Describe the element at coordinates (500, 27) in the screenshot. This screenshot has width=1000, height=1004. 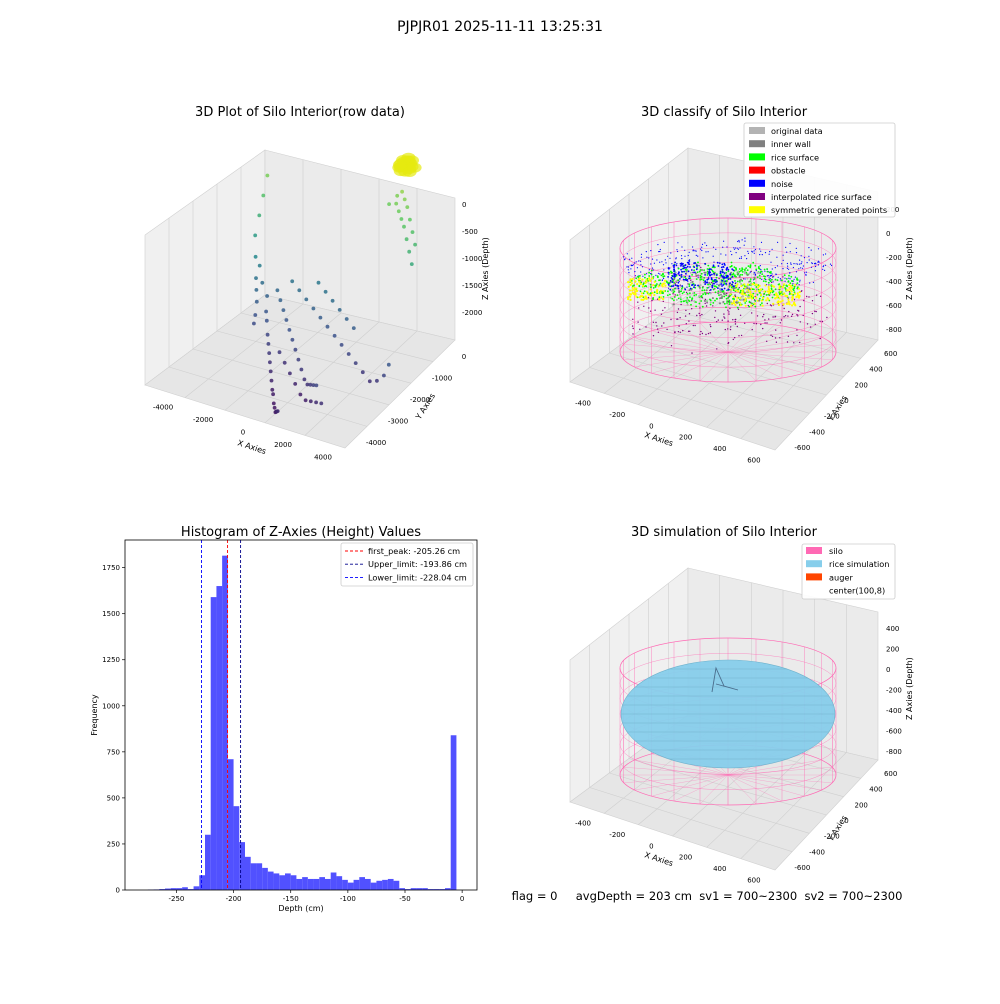
I see `figure-suptitle: PJPJR01 2025-11-11 13:25:31` at that location.